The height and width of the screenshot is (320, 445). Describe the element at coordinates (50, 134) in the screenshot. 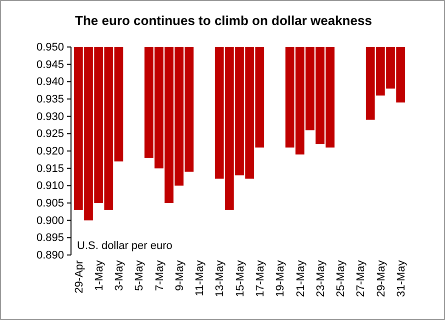

I see `y-tick-label: 0.925` at that location.